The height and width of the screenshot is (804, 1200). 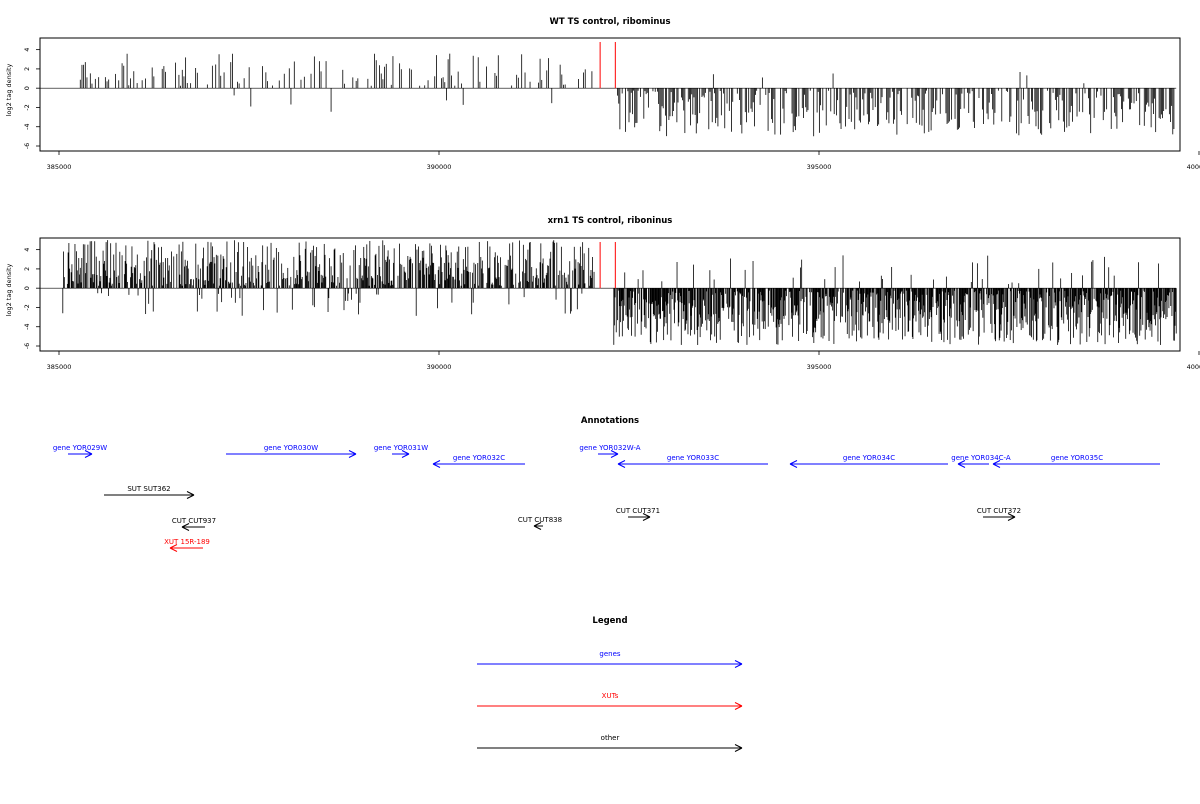 What do you see at coordinates (999, 511) in the screenshot?
I see `feature-label: CUT CUT372` at bounding box center [999, 511].